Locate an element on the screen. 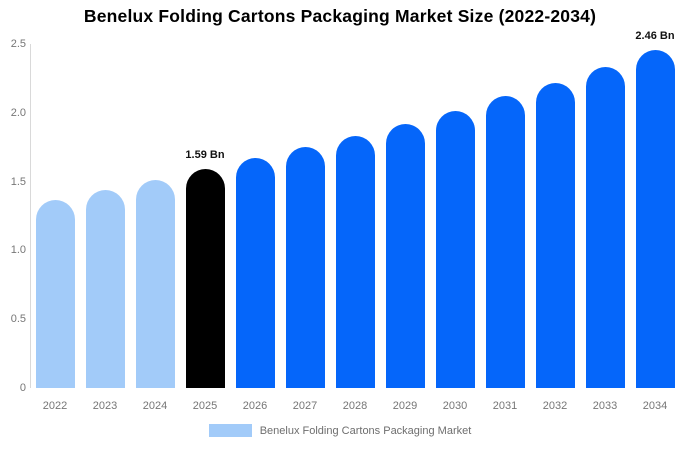 Image resolution: width=680 pixels, height=450 pixels. value-label-2034: 2.46 Bn is located at coordinates (655, 35).